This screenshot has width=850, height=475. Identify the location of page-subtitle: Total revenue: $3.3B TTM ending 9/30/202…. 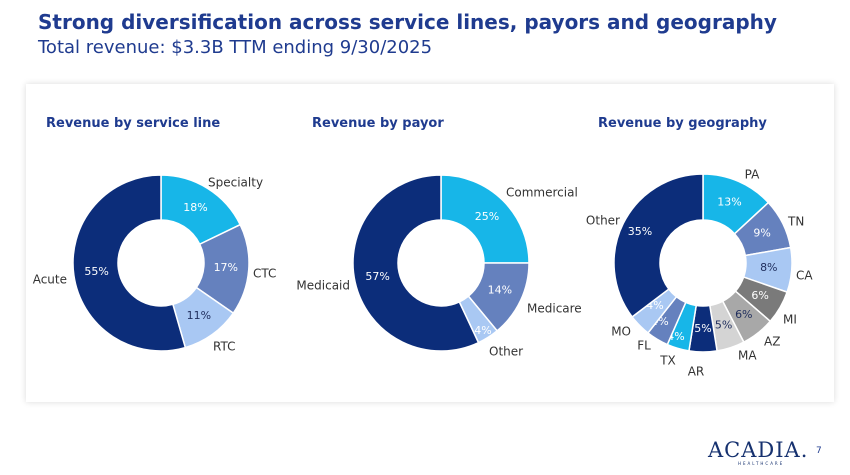
(235, 47).